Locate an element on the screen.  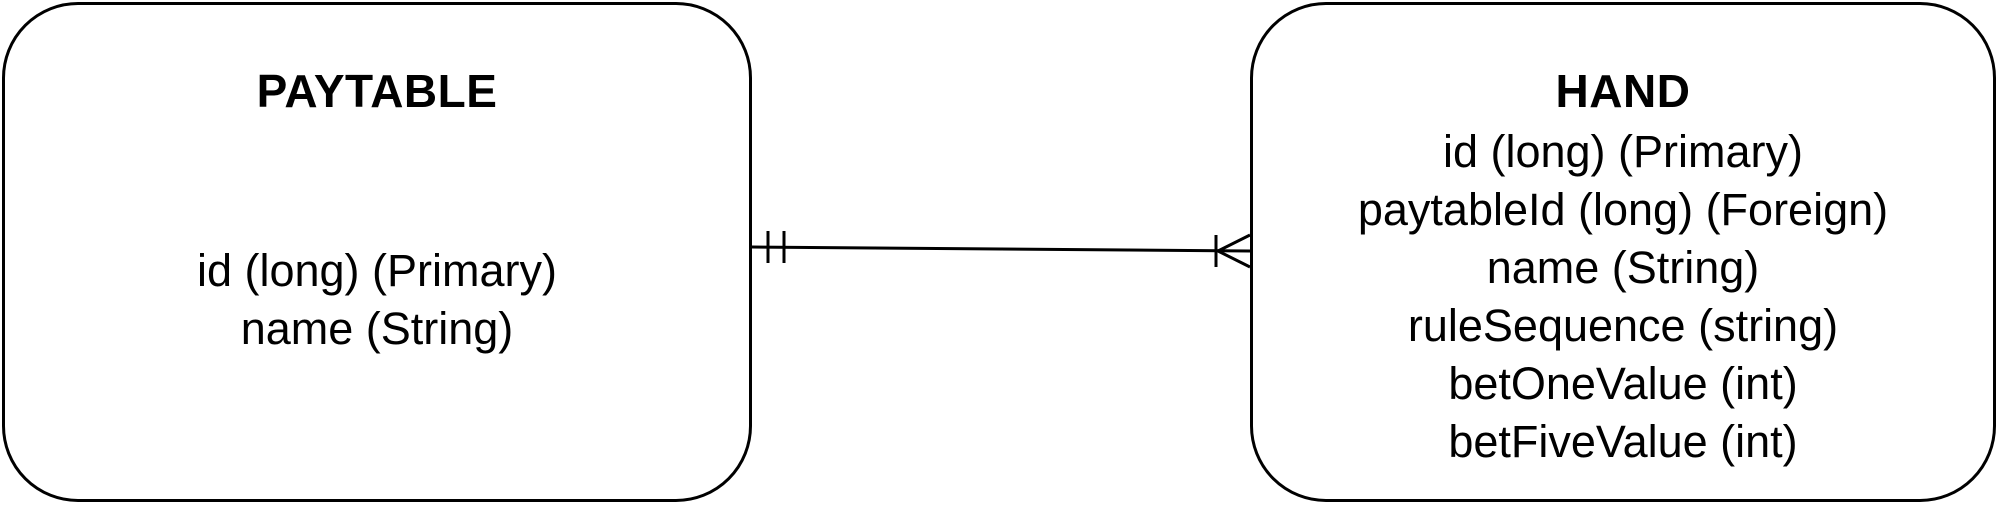
relationship-line is located at coordinates (1001, 249).